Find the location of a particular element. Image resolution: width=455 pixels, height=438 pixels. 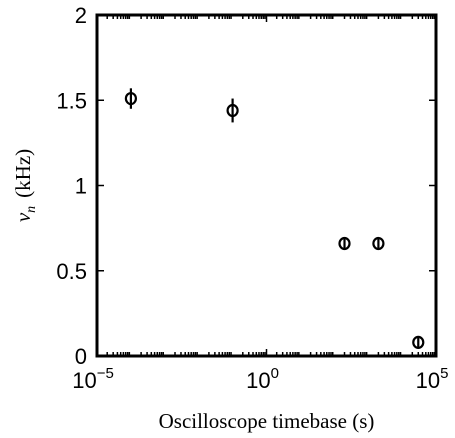

x-axis-label: Oscilloscope timebase (s) is located at coordinates (267, 421).